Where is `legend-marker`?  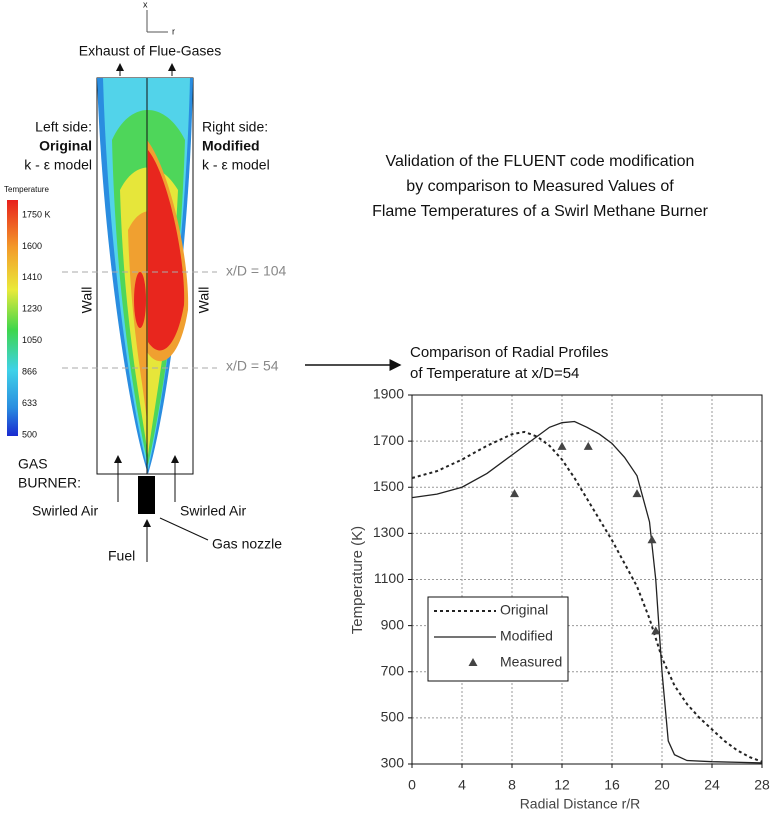
legend-marker is located at coordinates (473, 662).